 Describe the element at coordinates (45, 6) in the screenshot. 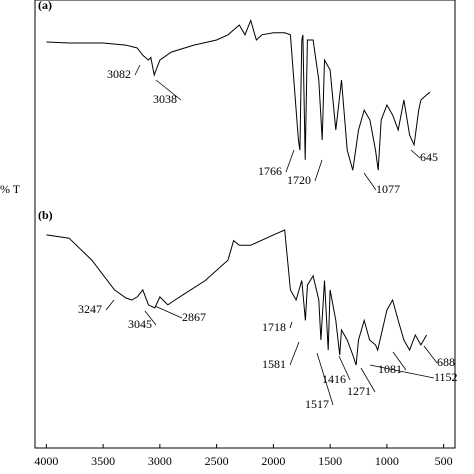

I see `panel-label: (a)` at that location.